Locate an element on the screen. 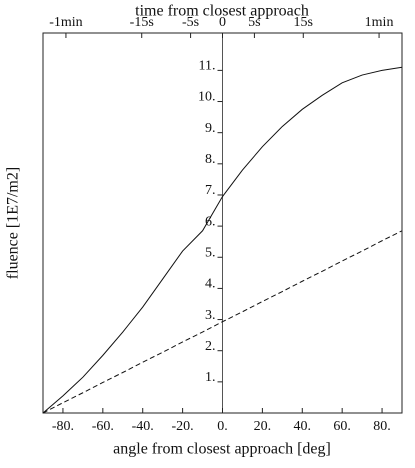  top-tick-label: -15s is located at coordinates (142, 22).